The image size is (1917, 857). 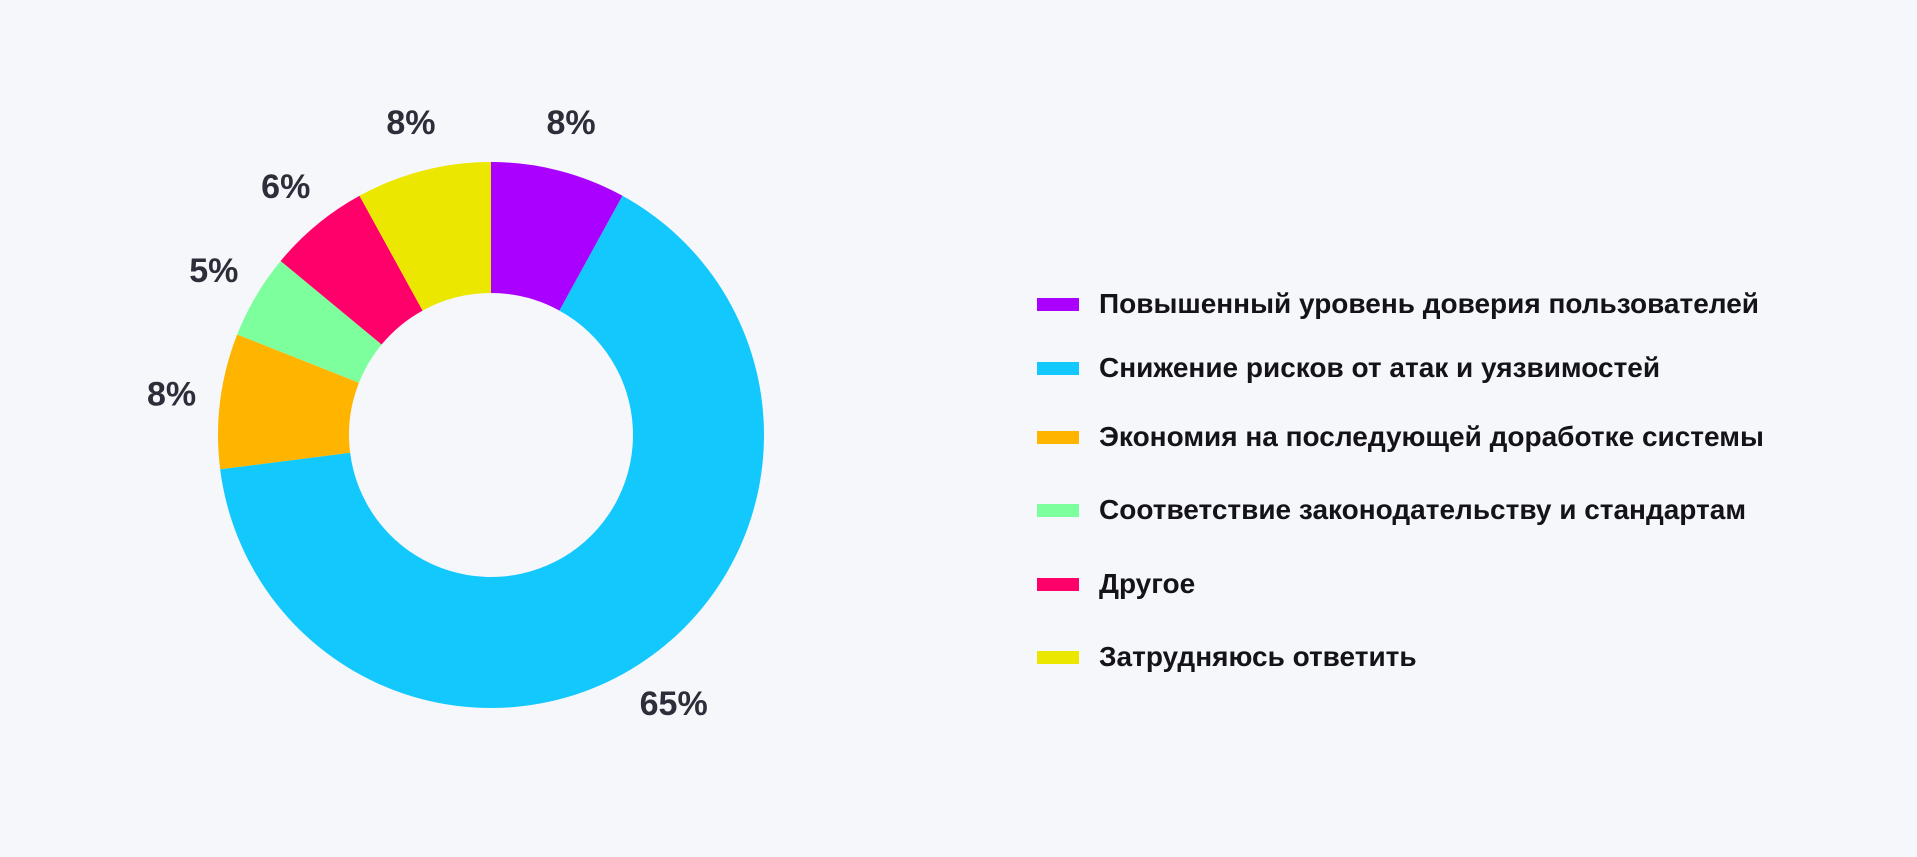 What do you see at coordinates (674, 704) in the screenshot?
I see `slice-value-label: 65%` at bounding box center [674, 704].